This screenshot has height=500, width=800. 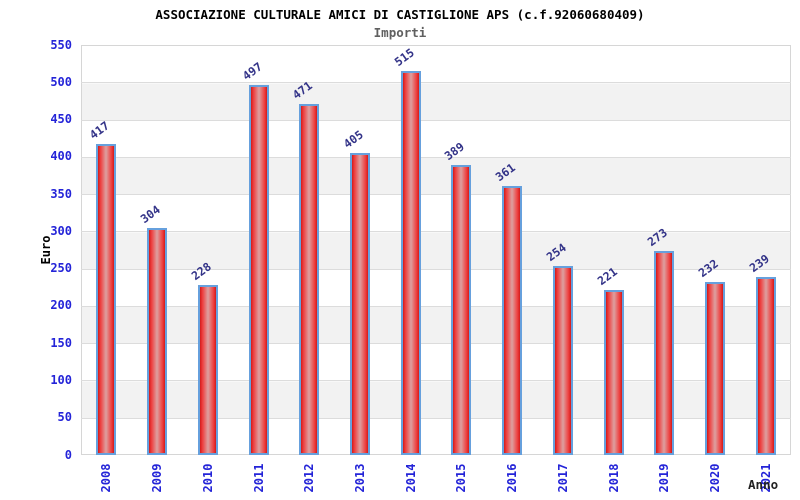 I want to click on chart-subtitle: Importi, so click(x=400, y=32).